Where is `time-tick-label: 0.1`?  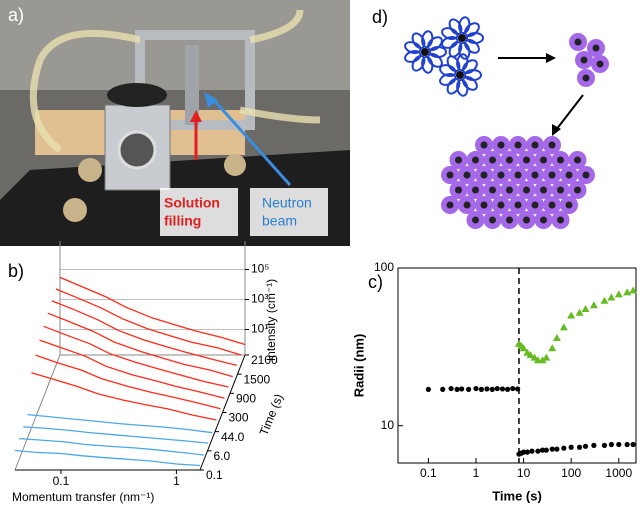
time-tick-label: 0.1 is located at coordinates (214, 475).